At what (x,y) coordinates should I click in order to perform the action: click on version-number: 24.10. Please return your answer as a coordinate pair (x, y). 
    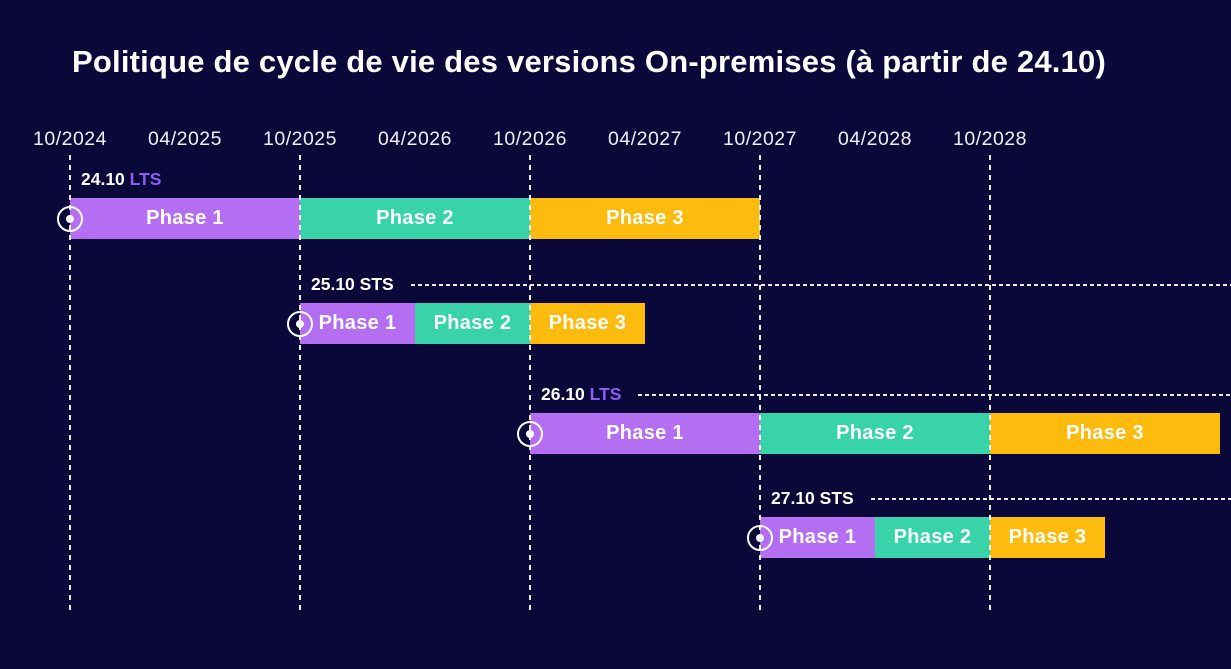
    Looking at the image, I should click on (105, 179).